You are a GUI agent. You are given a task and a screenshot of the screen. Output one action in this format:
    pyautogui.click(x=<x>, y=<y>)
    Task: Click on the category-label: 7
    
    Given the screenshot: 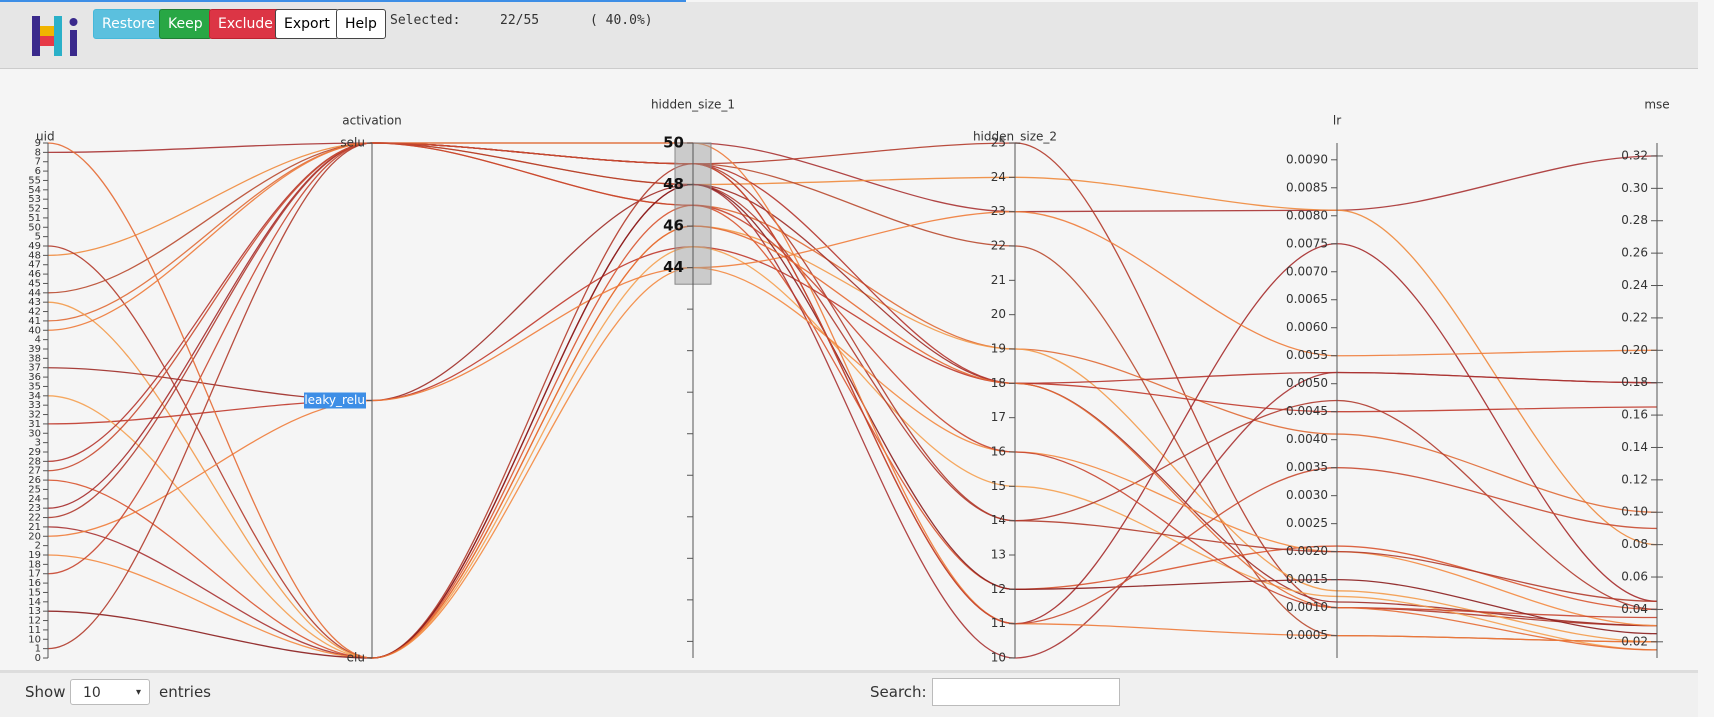 What is the action you would take?
    pyautogui.click(x=38, y=162)
    